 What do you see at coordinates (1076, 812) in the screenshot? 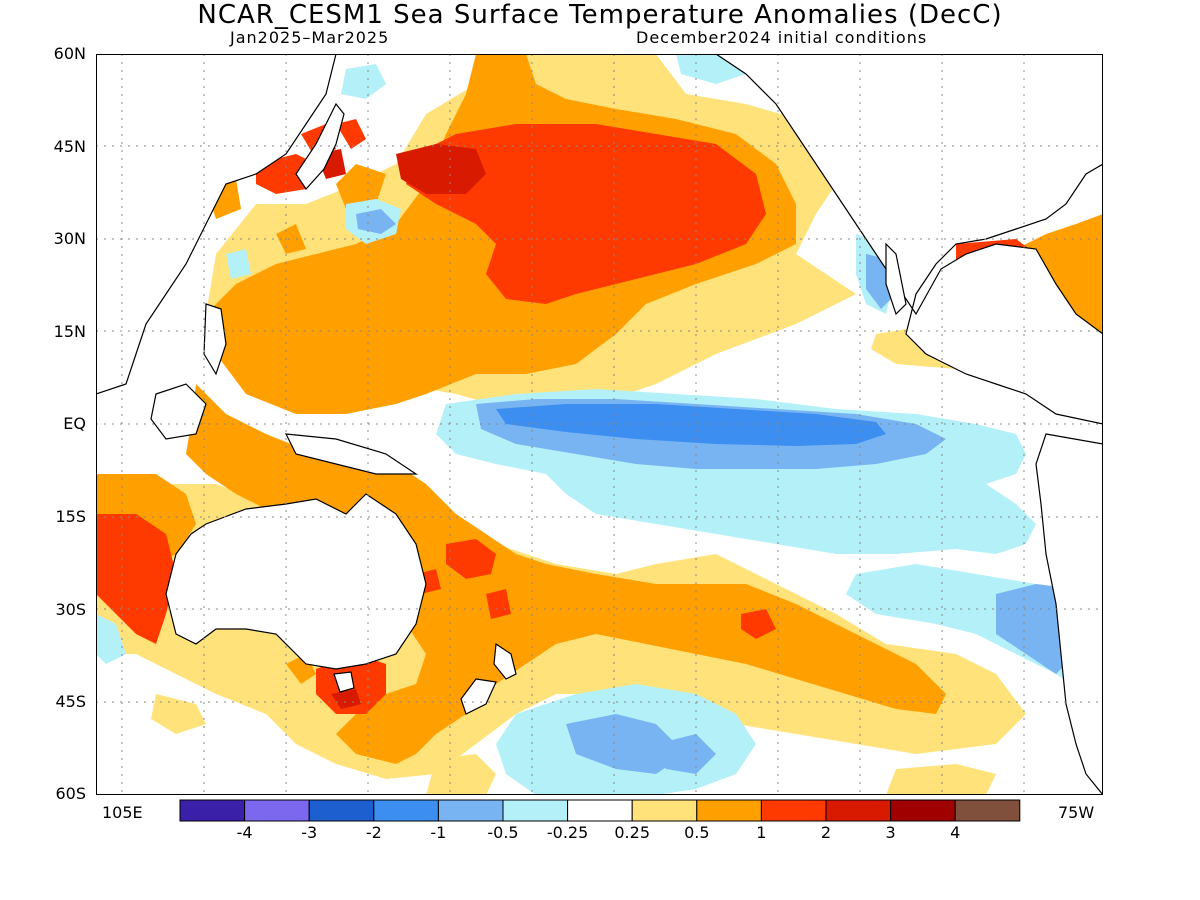
I see `lon-label-right: 75W` at bounding box center [1076, 812].